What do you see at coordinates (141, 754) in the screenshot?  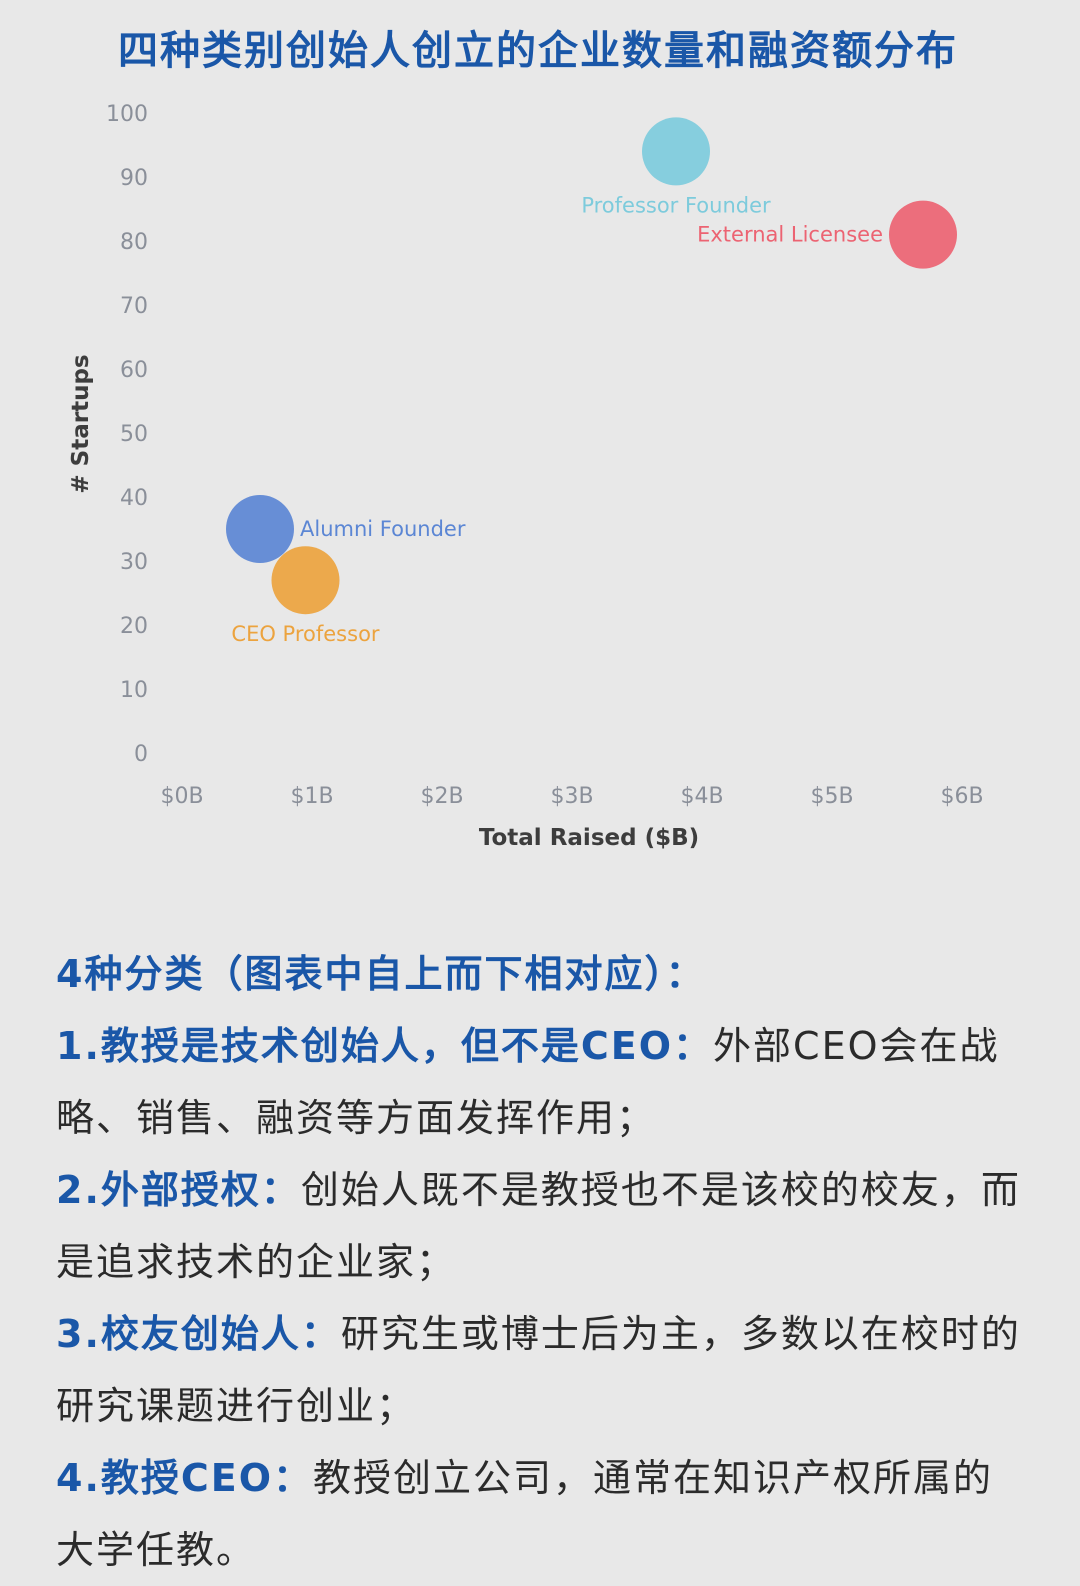 I see `y-tick-label: 0` at bounding box center [141, 754].